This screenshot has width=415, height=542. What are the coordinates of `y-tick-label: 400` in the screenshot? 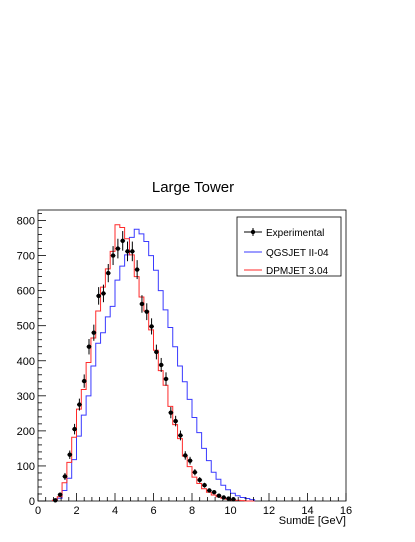 It's located at (26, 362).